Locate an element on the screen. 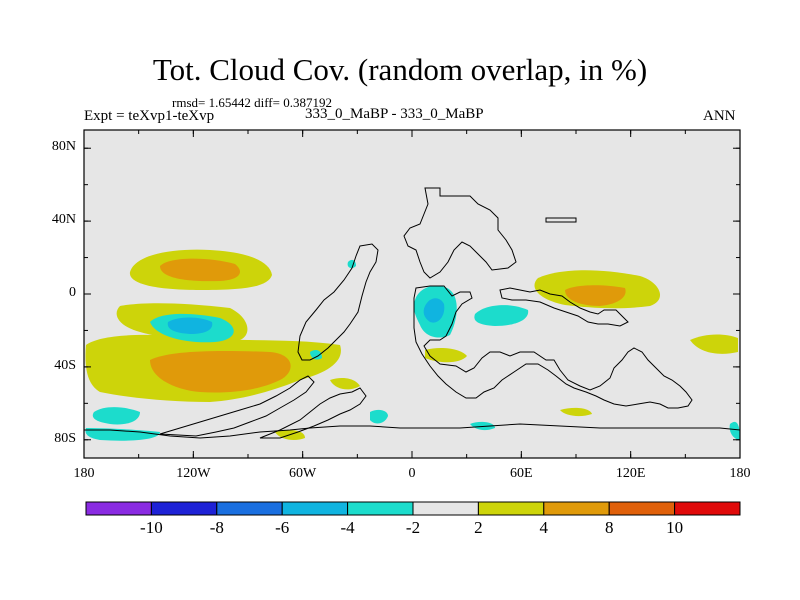 Image resolution: width=800 pixels, height=600 pixels. plot-title: Tot. Cloud Cov. (random overlap, in %) is located at coordinates (400, 69).